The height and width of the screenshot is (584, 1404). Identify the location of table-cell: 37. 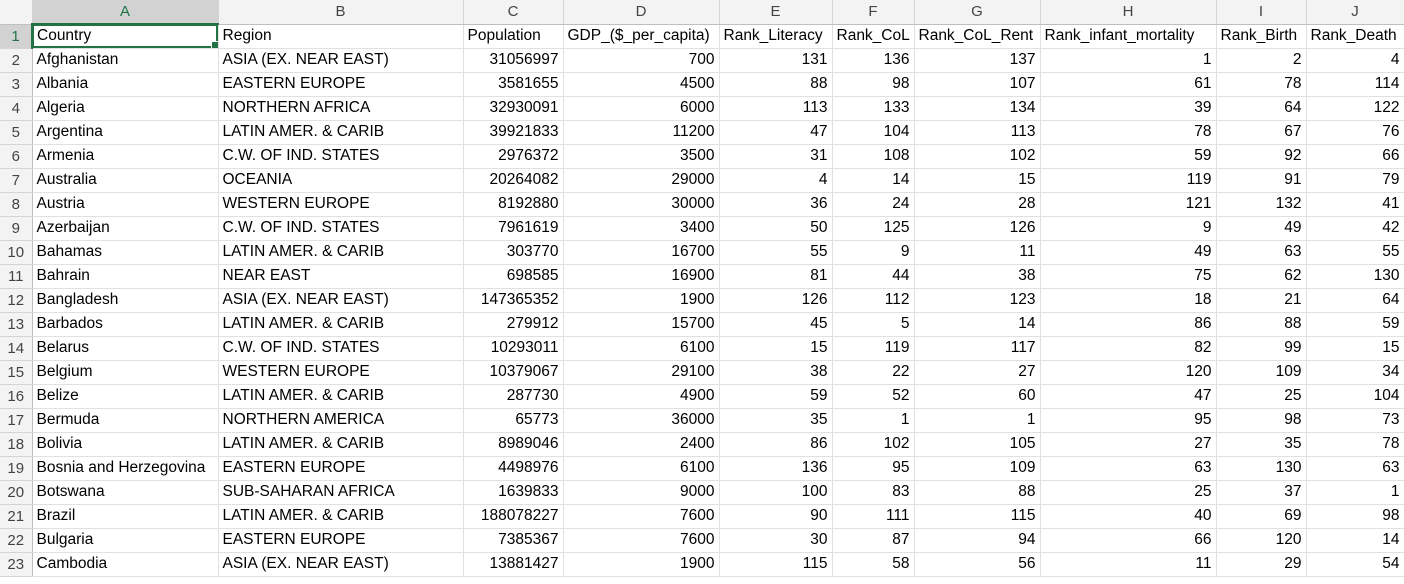
(1261, 492).